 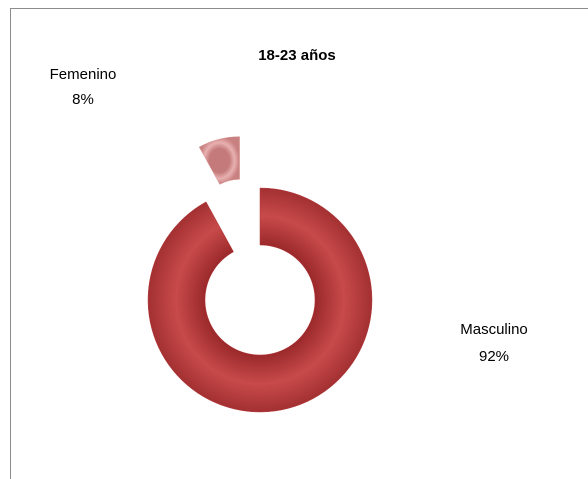 What do you see at coordinates (494, 329) in the screenshot?
I see `slice-label: Masculino` at bounding box center [494, 329].